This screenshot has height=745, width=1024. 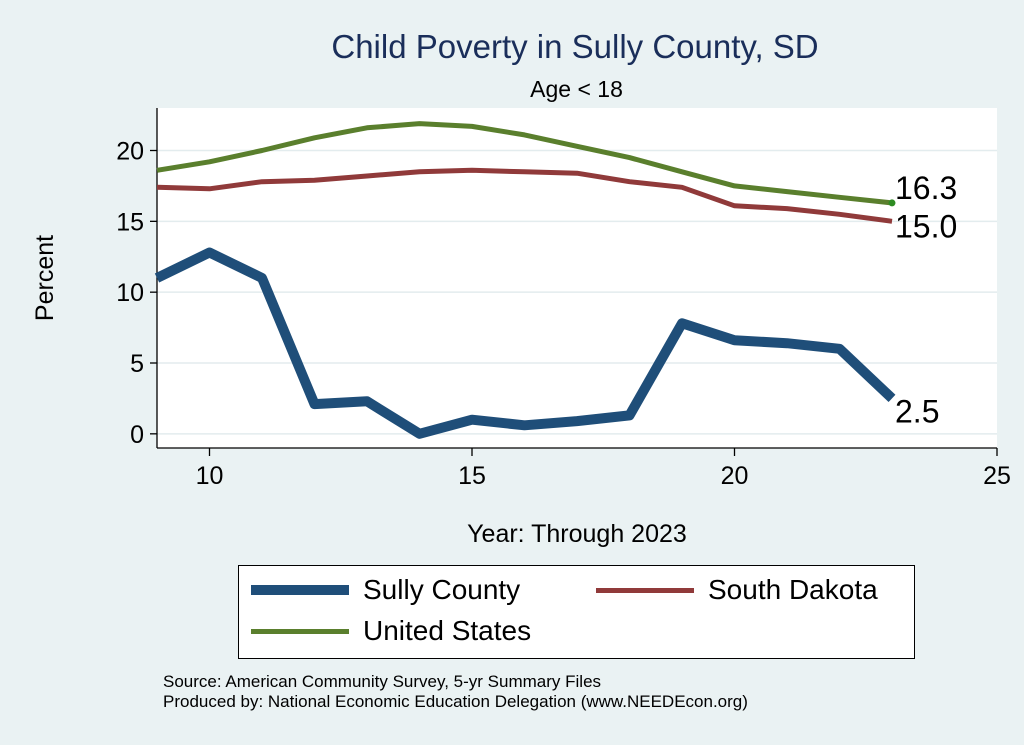 I want to click on end-label-south-dakota: 15.0, so click(x=926, y=226).